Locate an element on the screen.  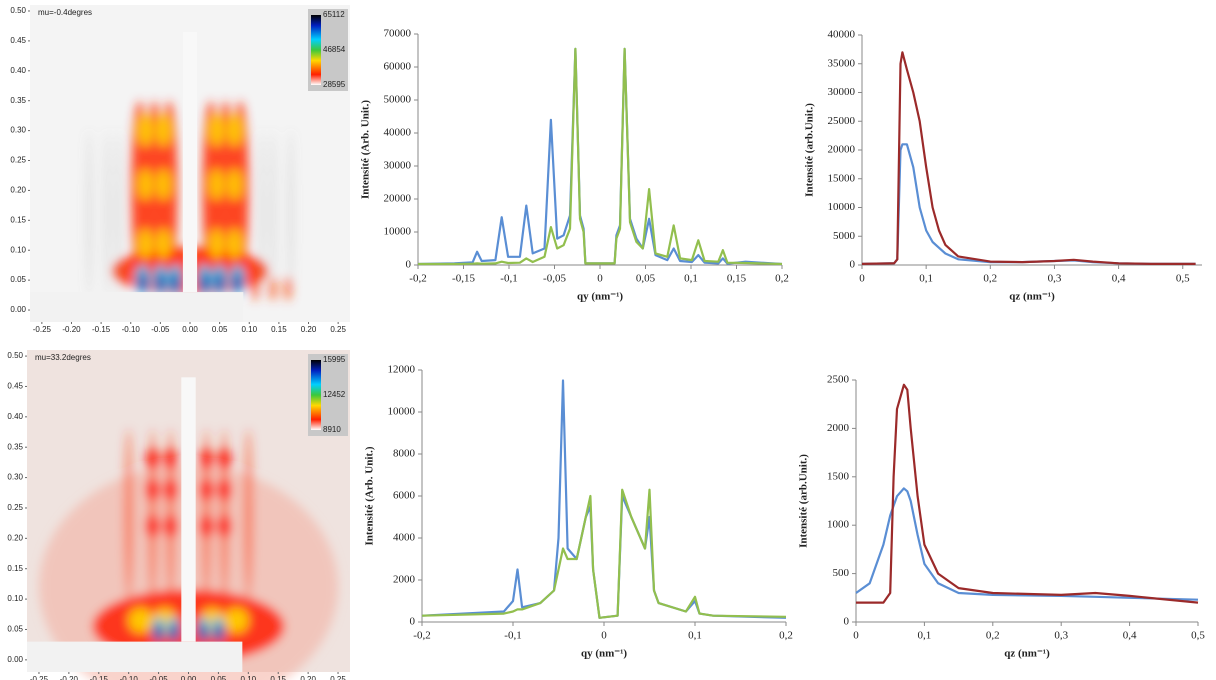
x-tick-label: 0.15 is located at coordinates (278, 677).